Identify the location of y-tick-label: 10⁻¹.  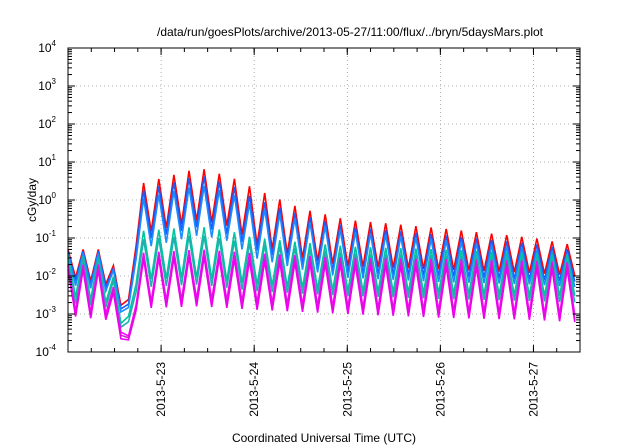
(46, 237).